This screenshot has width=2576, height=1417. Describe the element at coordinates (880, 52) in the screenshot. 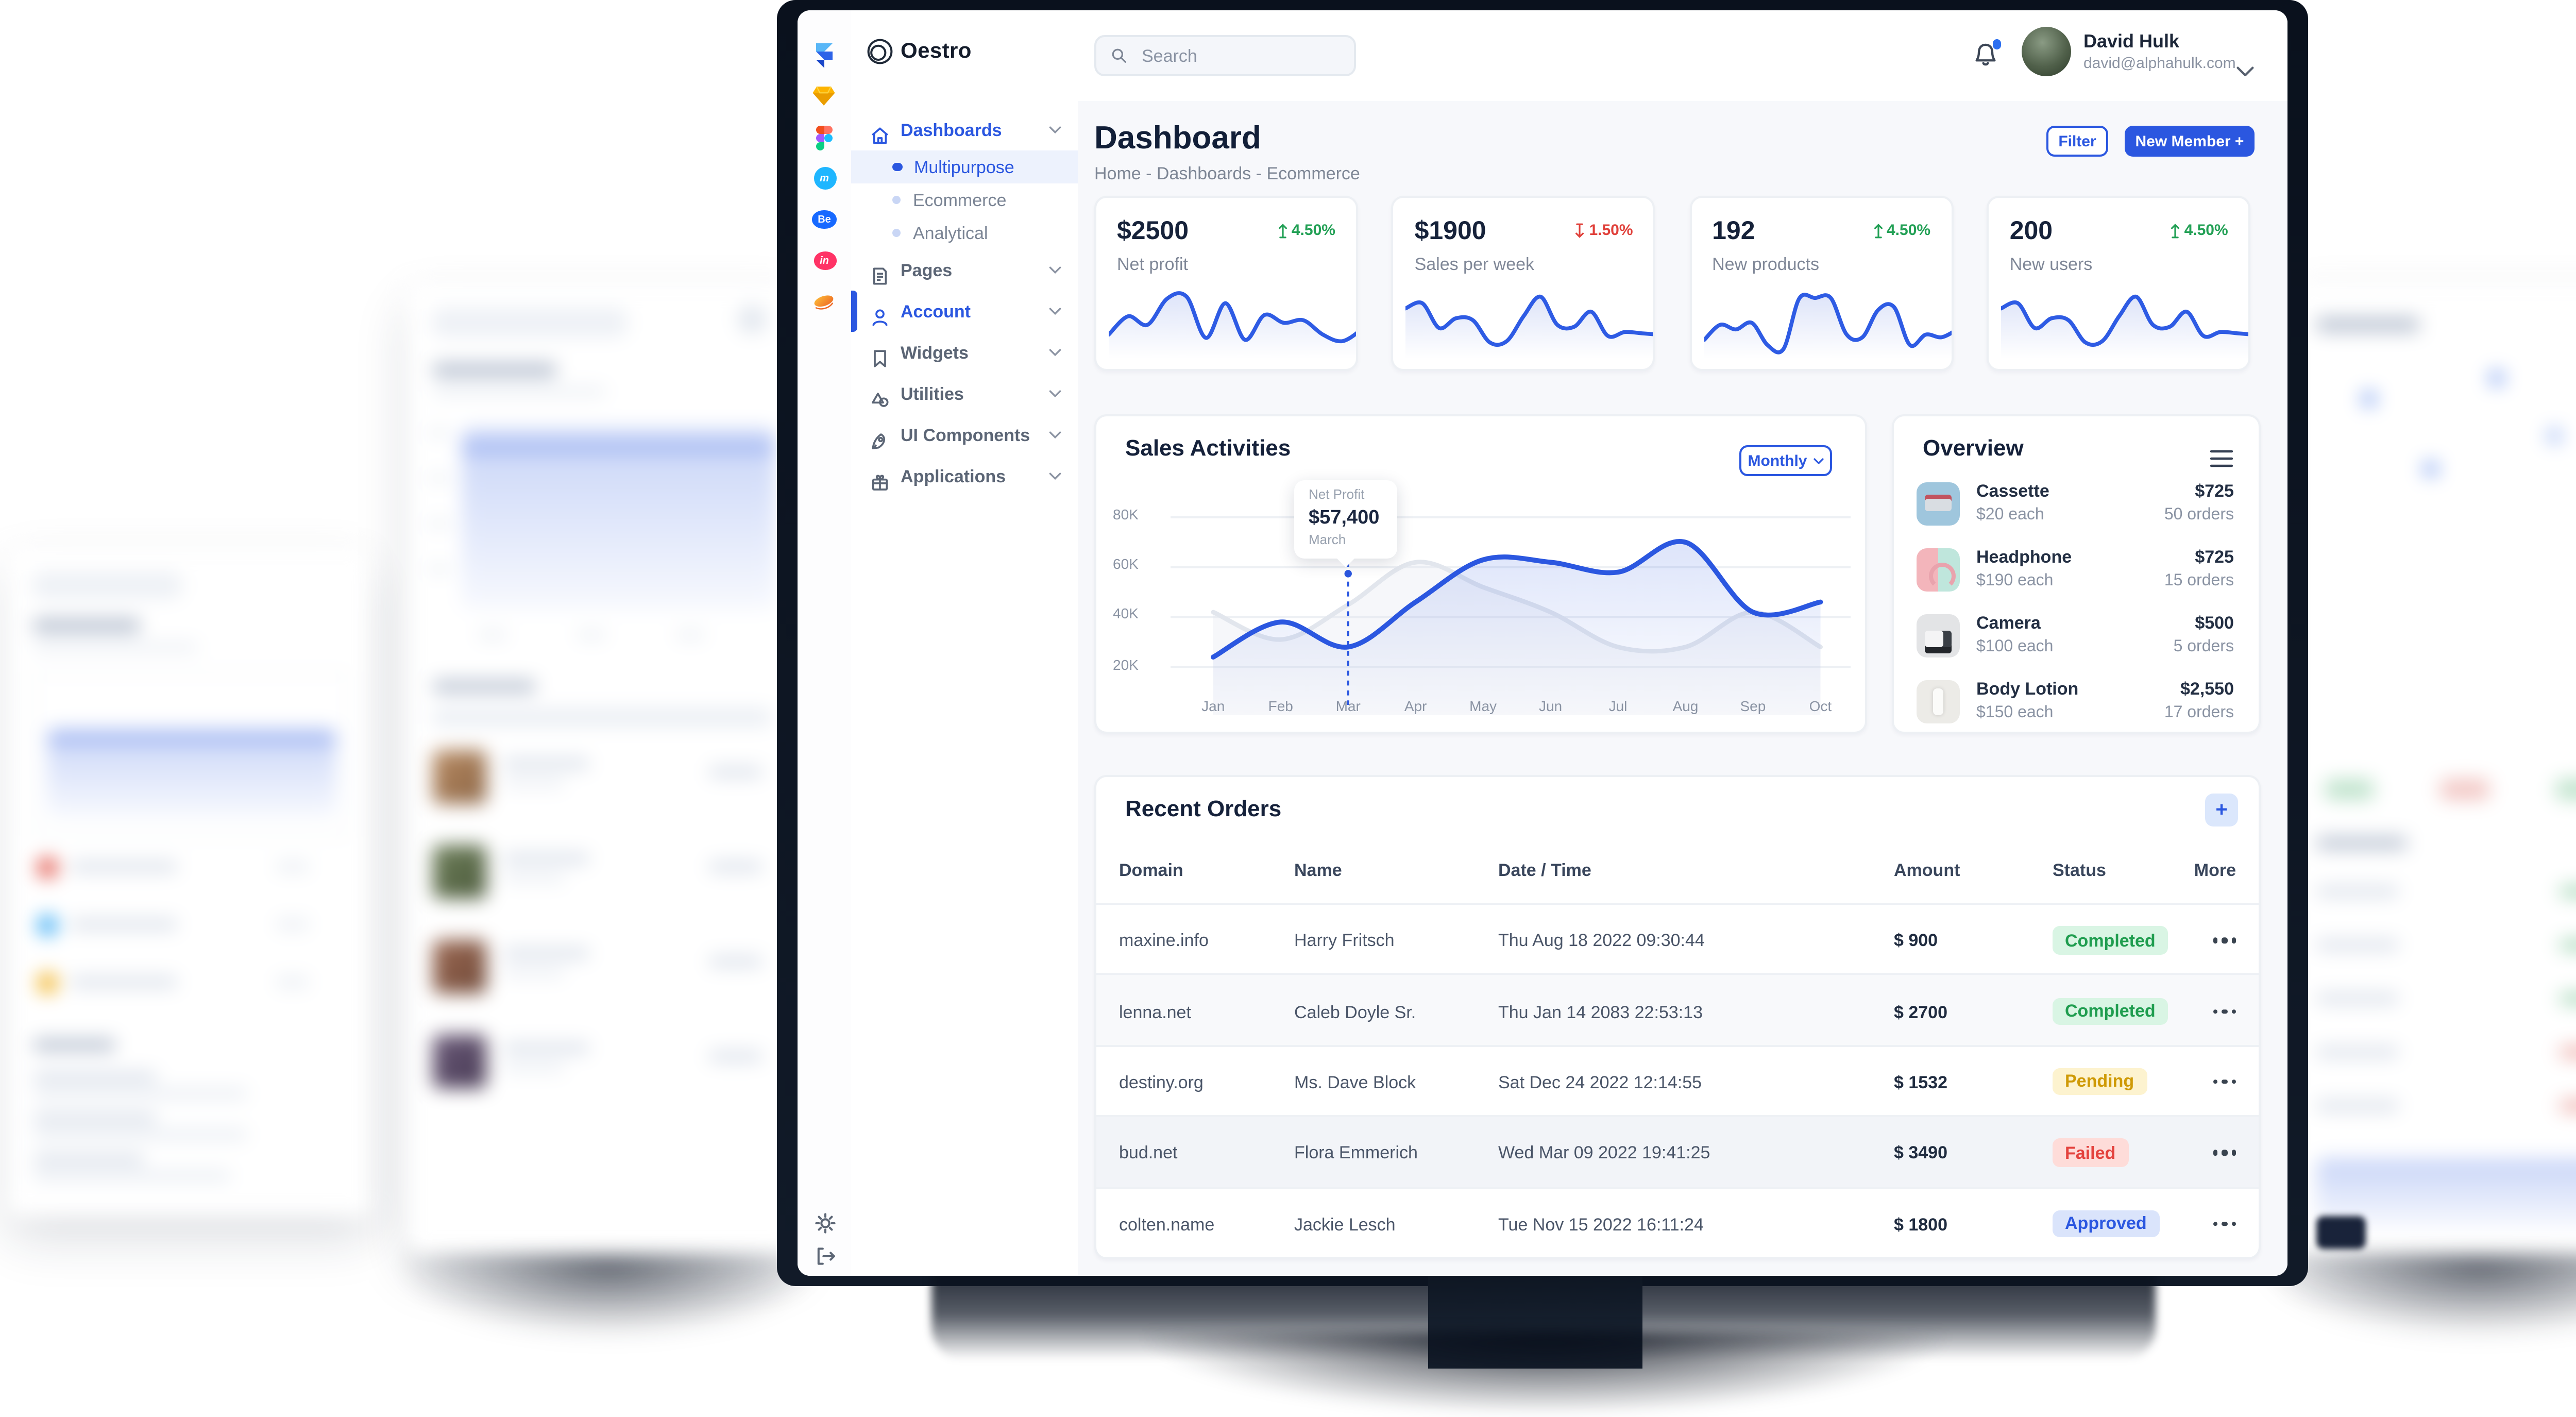

I see `brand-logo-icon` at that location.